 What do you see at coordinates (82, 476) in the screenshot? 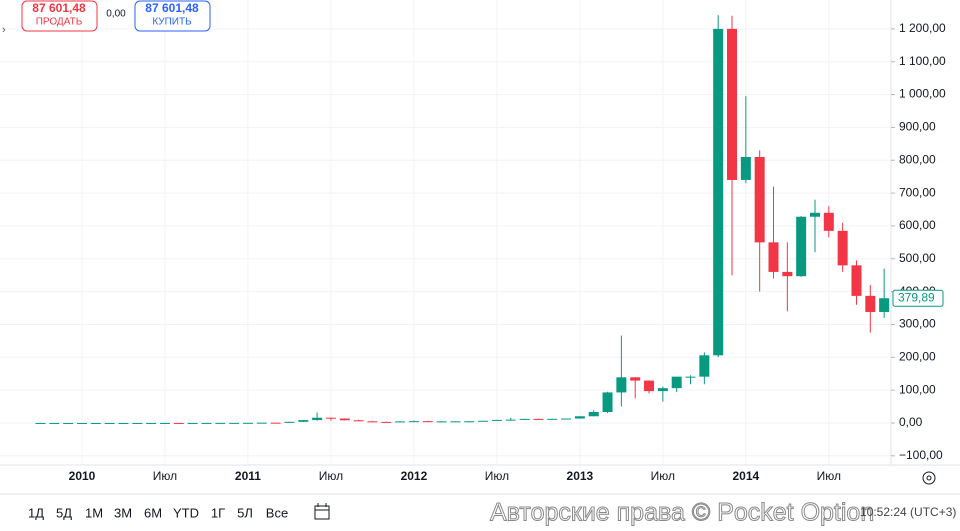
I see `x-tick-label: 2010` at bounding box center [82, 476].